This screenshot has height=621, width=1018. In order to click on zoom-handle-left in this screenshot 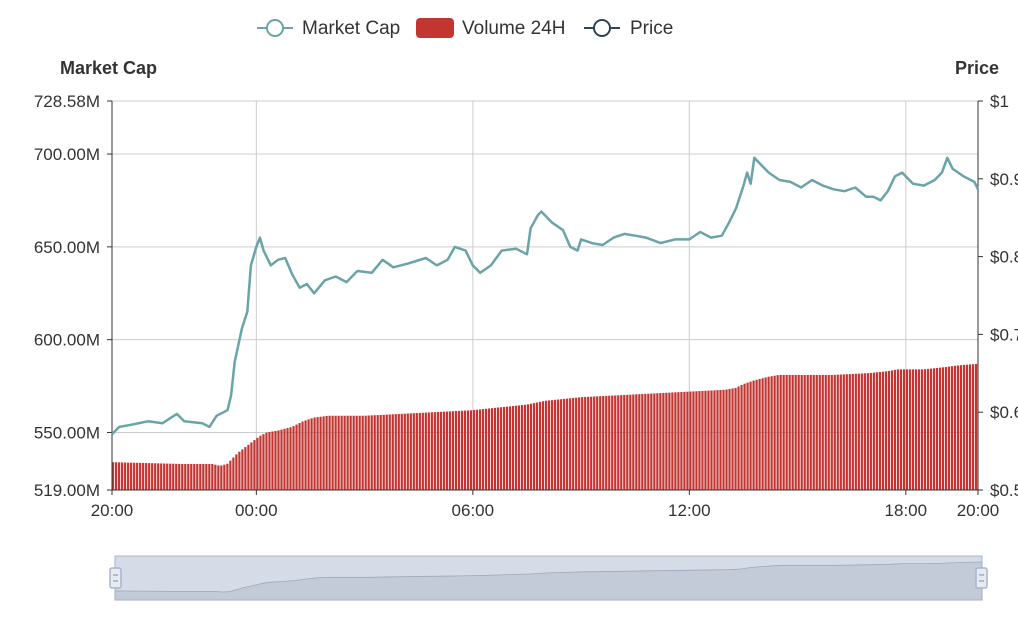, I will do `click(115, 578)`.